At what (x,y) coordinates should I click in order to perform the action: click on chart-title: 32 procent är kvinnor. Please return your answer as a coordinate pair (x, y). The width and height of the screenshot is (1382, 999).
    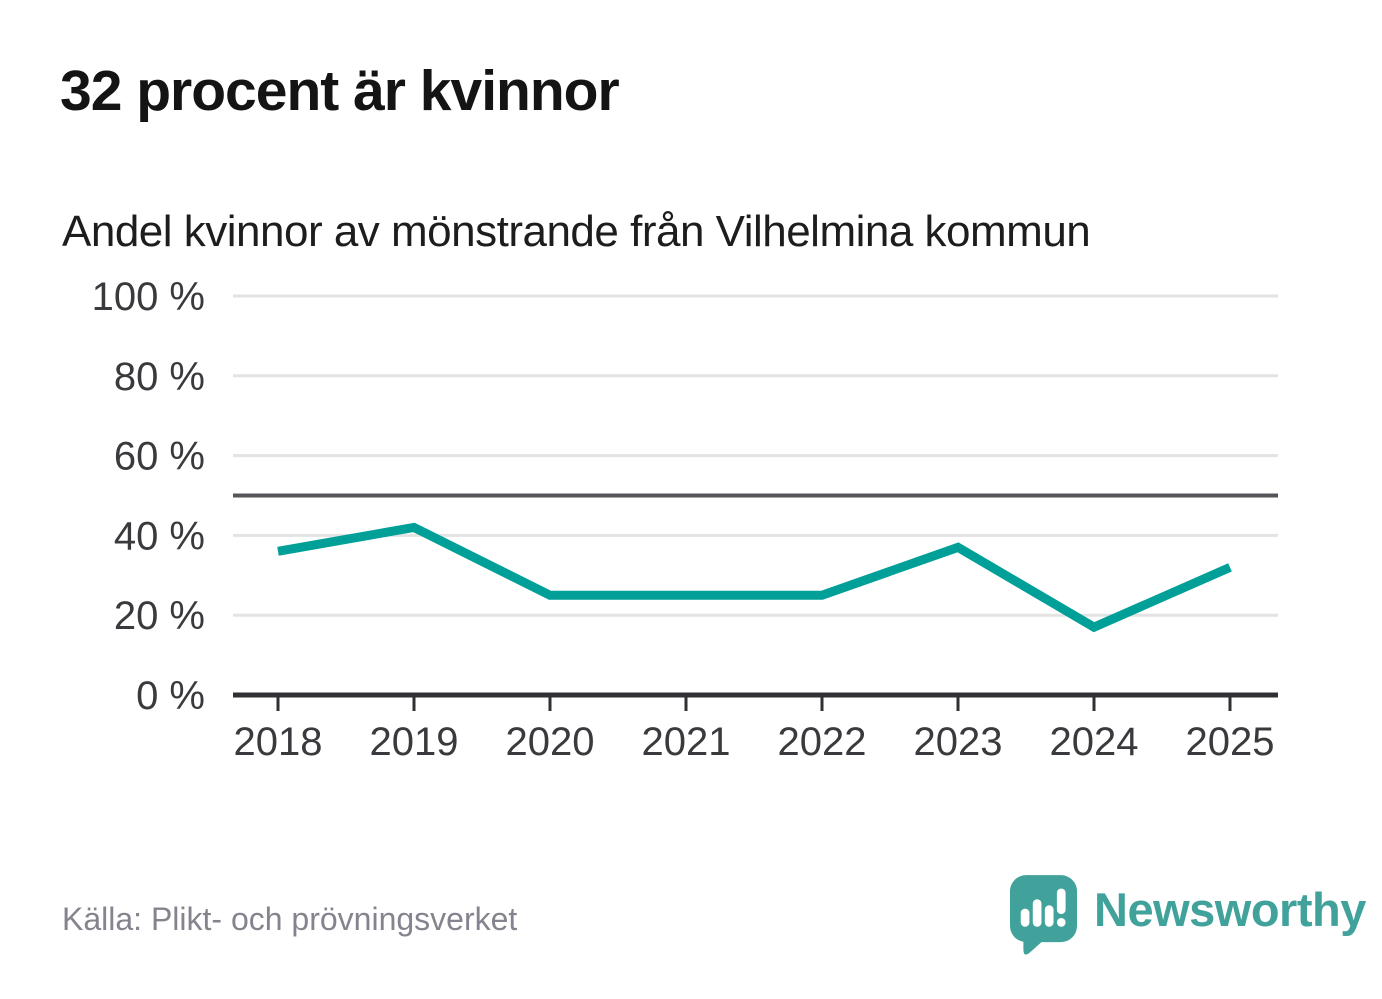
    Looking at the image, I should click on (340, 91).